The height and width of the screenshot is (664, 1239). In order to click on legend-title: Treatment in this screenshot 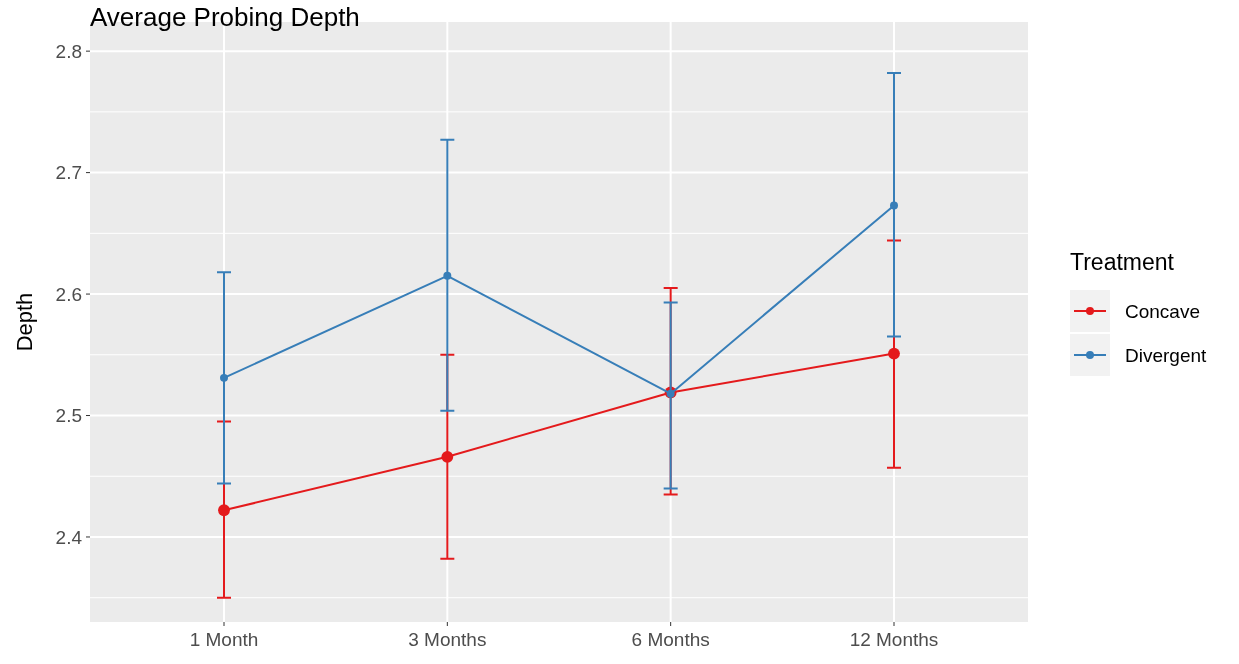, I will do `click(1122, 262)`.